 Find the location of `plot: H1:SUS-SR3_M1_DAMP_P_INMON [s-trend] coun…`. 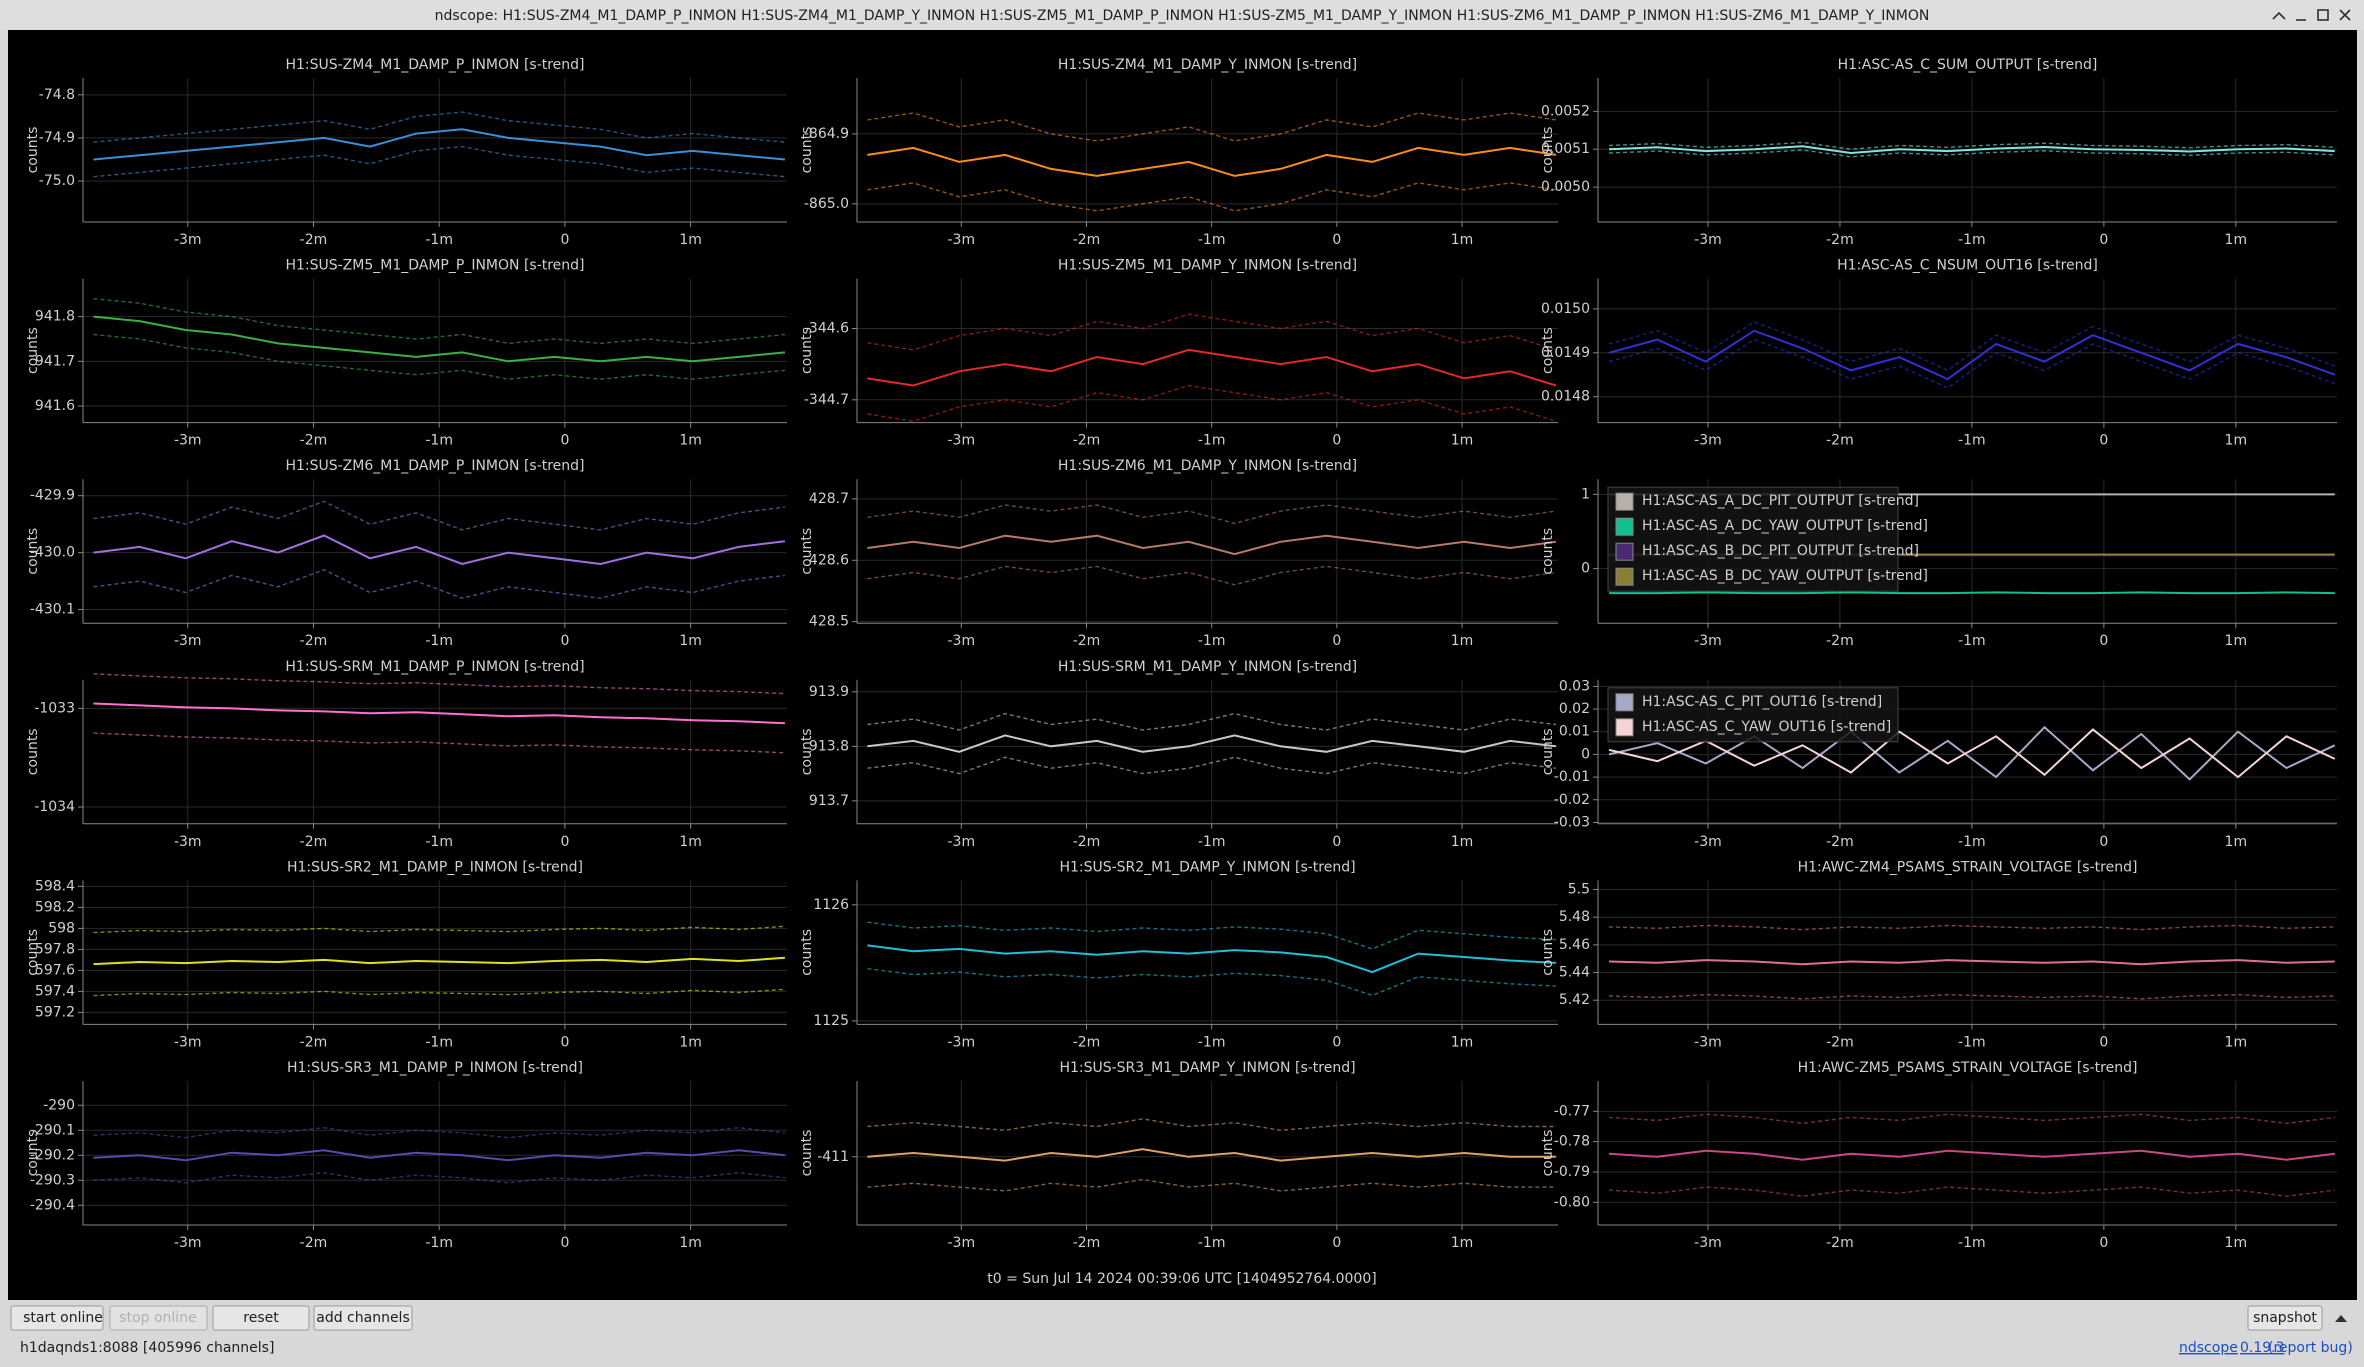

plot: H1:SUS-SR3_M1_DAMP_P_INMON [s-trend] coun… is located at coordinates (406, 1155).